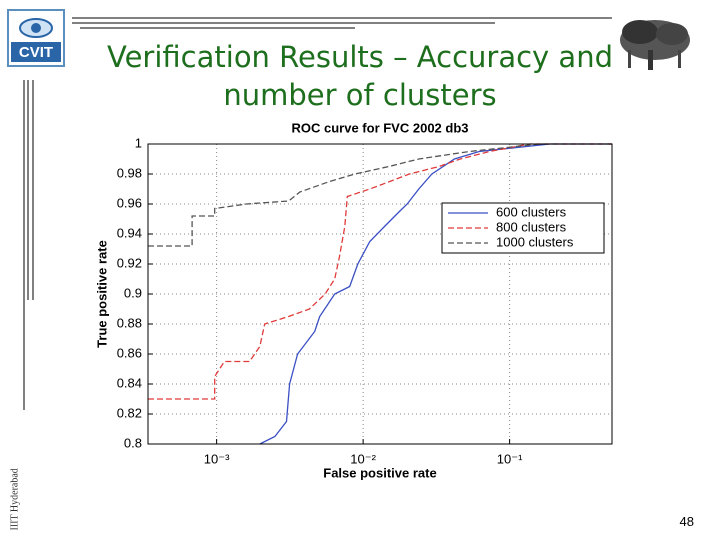 The width and height of the screenshot is (720, 540). I want to click on tree-icon, so click(655, 45).